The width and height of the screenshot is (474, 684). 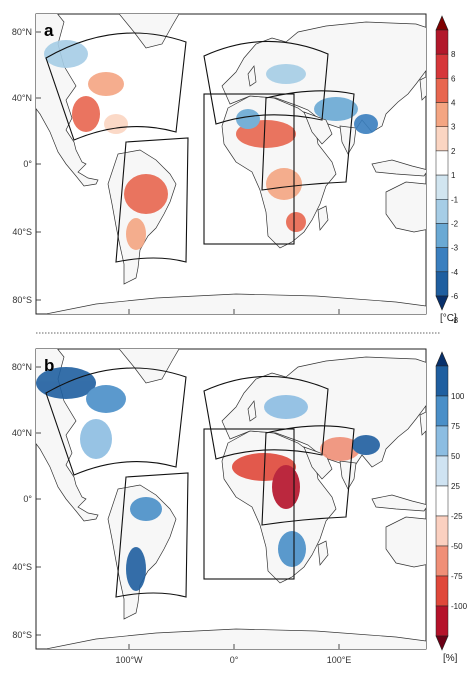 What do you see at coordinates (455, 223) in the screenshot?
I see `colorbar-label: -2` at bounding box center [455, 223].